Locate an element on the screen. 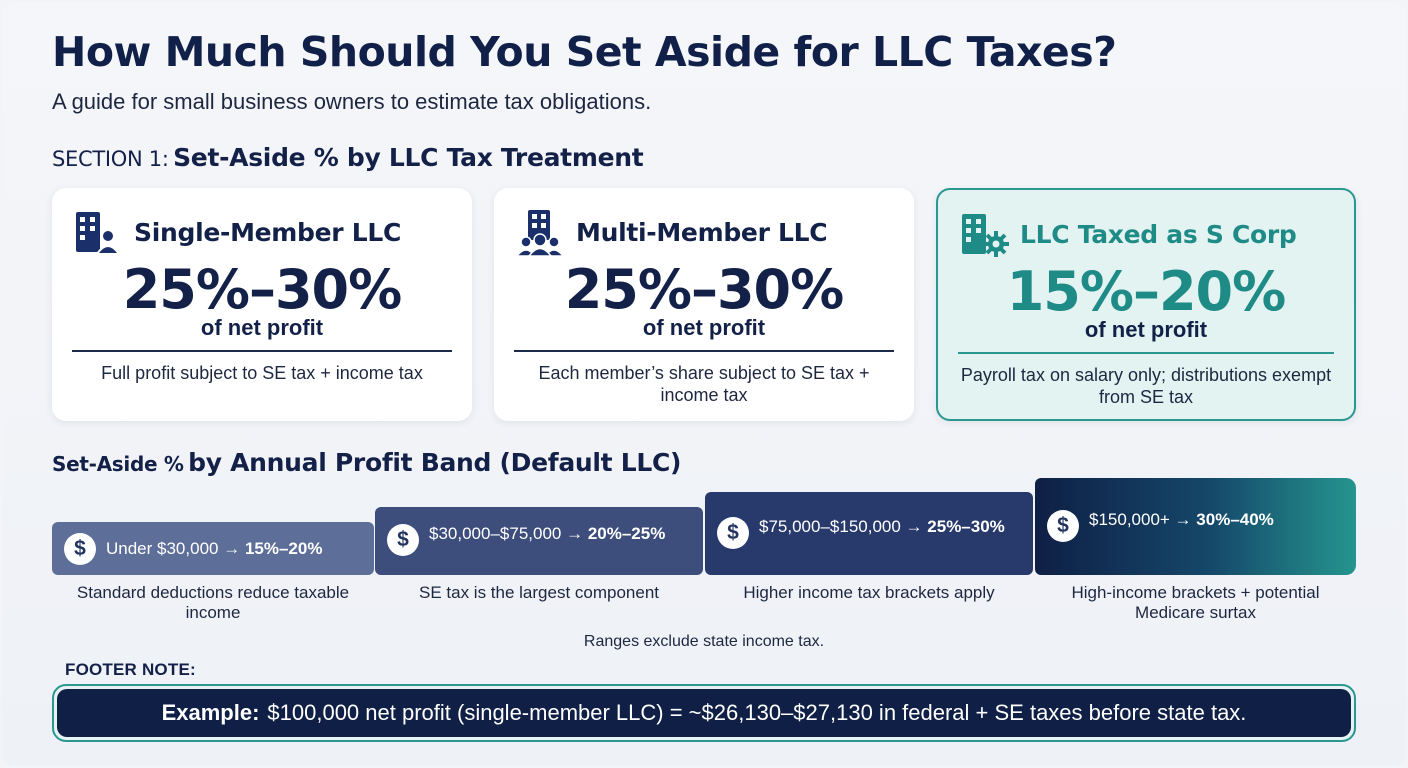  profit-band-1: $ Under $30,000 → 15%–20% is located at coordinates (213, 548).